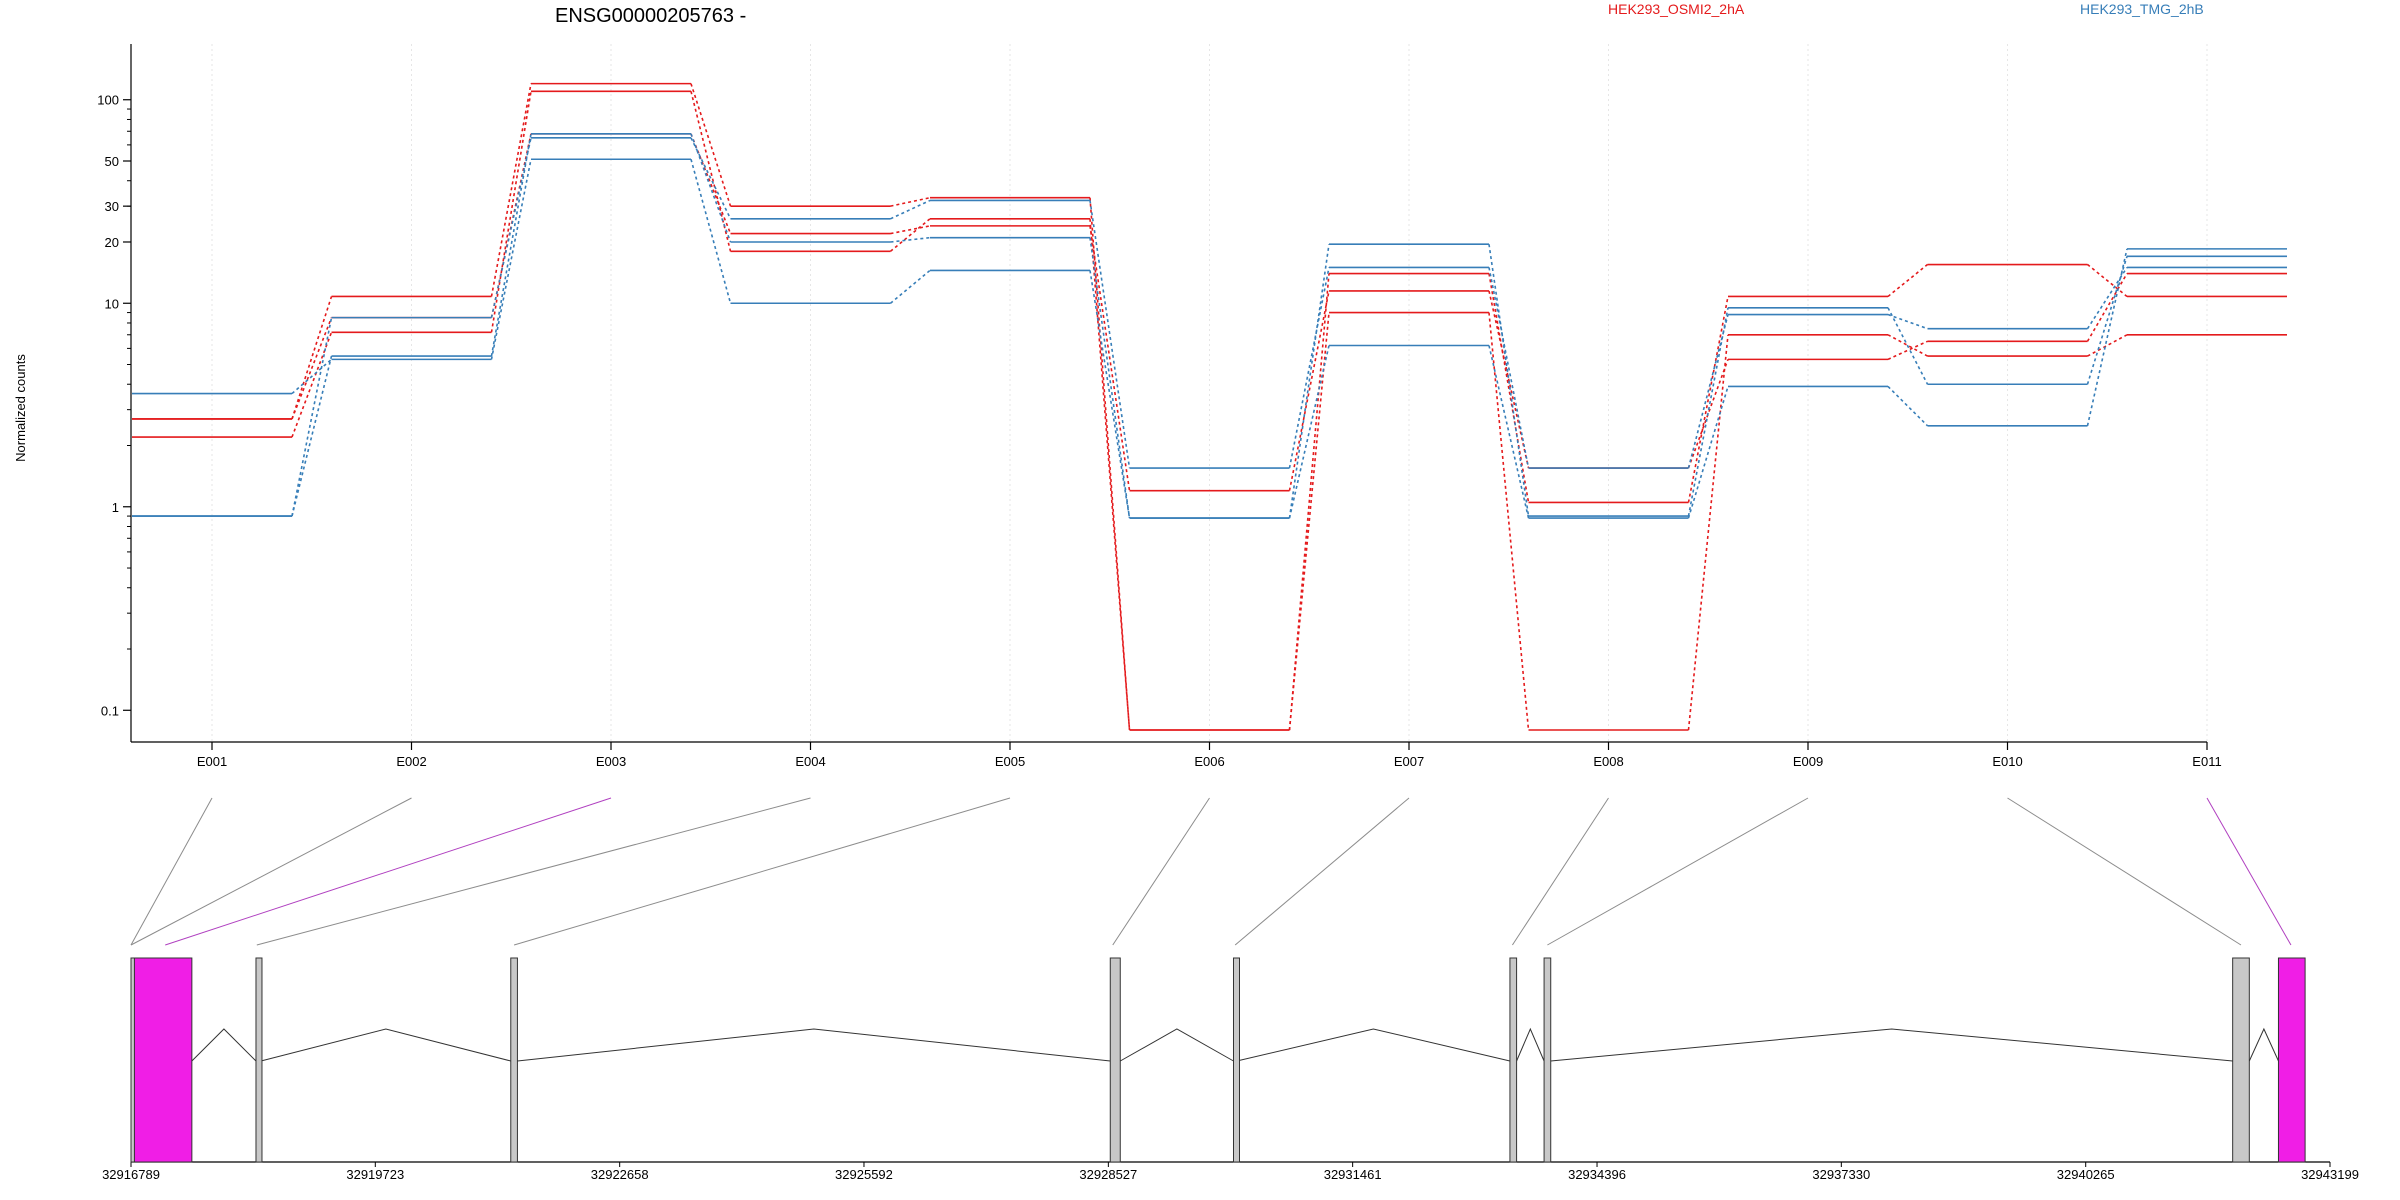 Image resolution: width=2400 pixels, height=1200 pixels. What do you see at coordinates (1322, 871) in the screenshot?
I see `bin-link-E007` at bounding box center [1322, 871].